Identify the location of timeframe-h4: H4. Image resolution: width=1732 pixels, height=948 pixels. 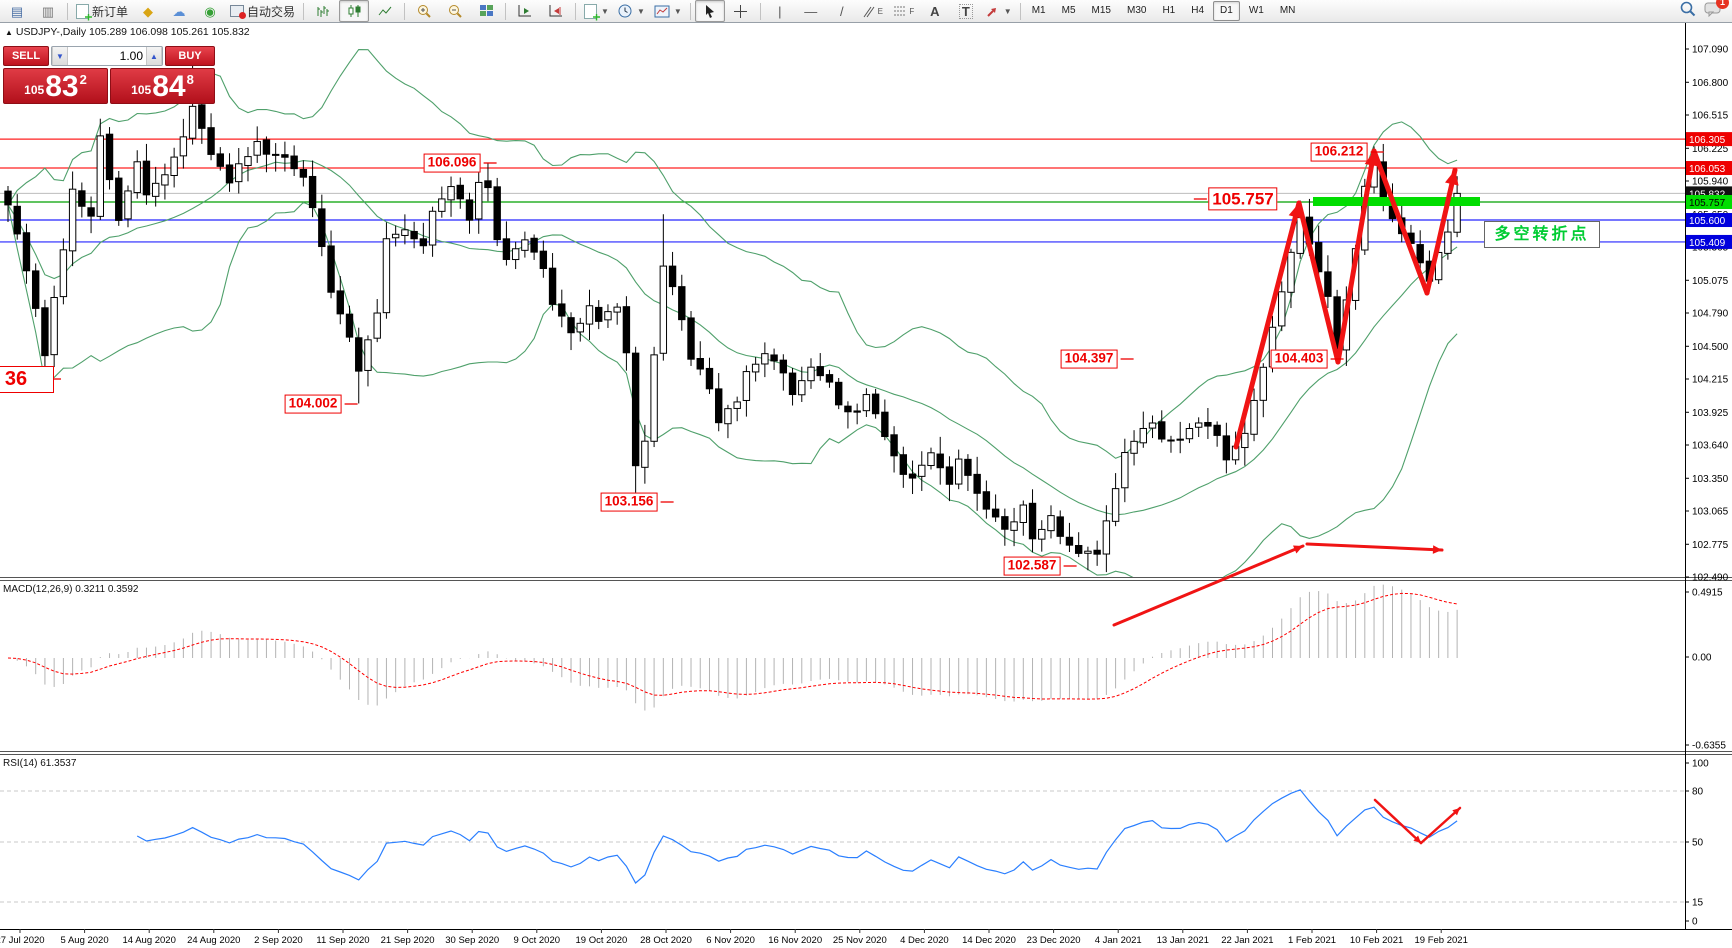
(1198, 10).